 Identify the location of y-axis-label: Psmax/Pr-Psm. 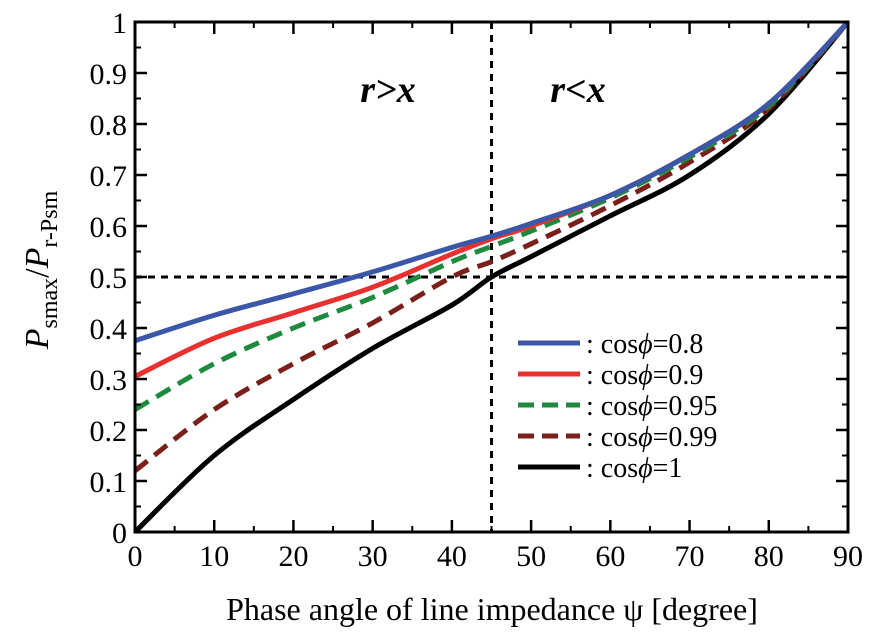
(41, 270).